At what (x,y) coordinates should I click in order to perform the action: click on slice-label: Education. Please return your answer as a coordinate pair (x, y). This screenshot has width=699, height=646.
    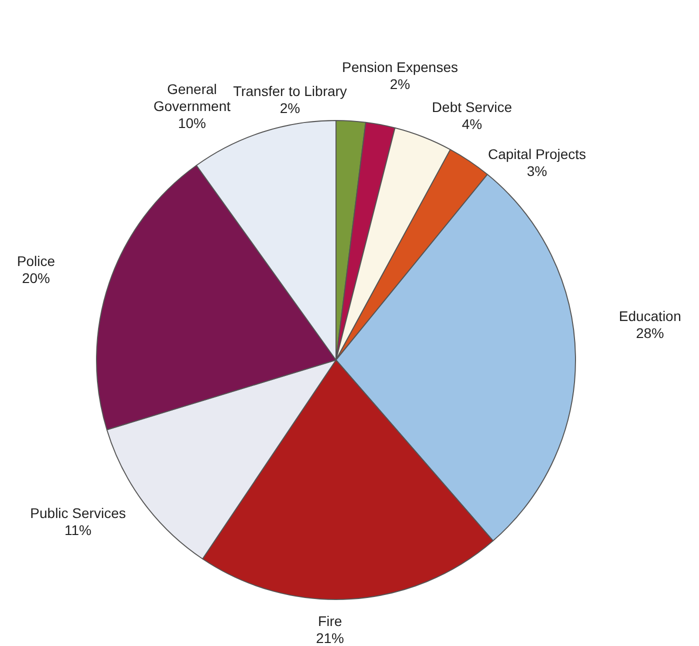
    Looking at the image, I should click on (650, 316).